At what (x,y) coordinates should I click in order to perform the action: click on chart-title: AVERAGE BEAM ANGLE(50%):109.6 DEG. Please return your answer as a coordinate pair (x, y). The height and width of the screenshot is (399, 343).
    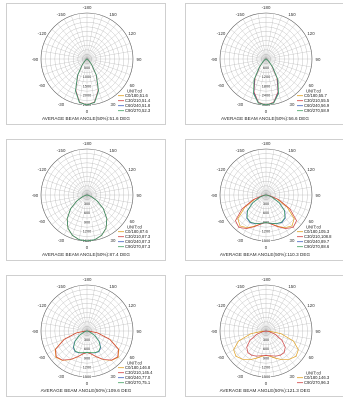
    Looking at the image, I should click on (86, 390).